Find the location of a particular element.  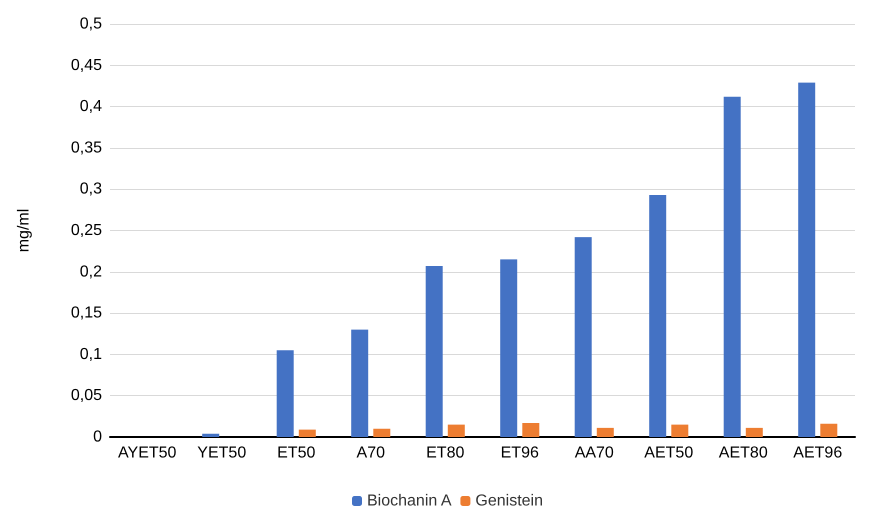

y-tick-label: 0,05 is located at coordinates (86, 395).